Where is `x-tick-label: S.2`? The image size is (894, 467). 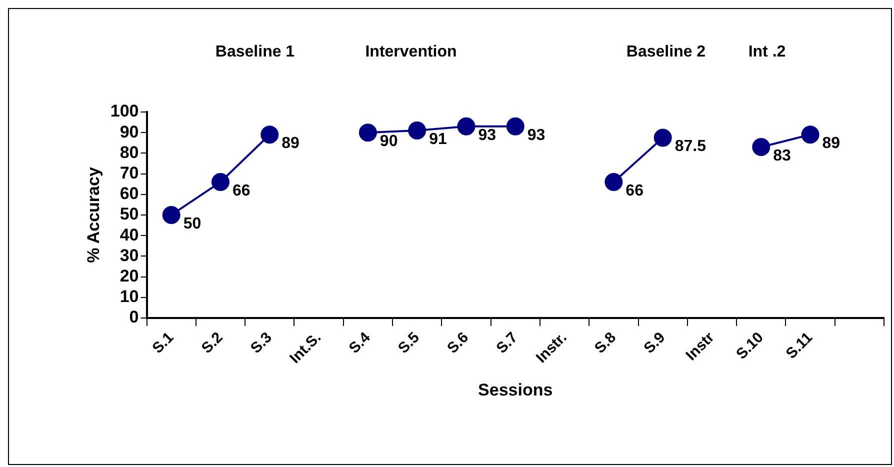 x-tick-label: S.2 is located at coordinates (212, 343).